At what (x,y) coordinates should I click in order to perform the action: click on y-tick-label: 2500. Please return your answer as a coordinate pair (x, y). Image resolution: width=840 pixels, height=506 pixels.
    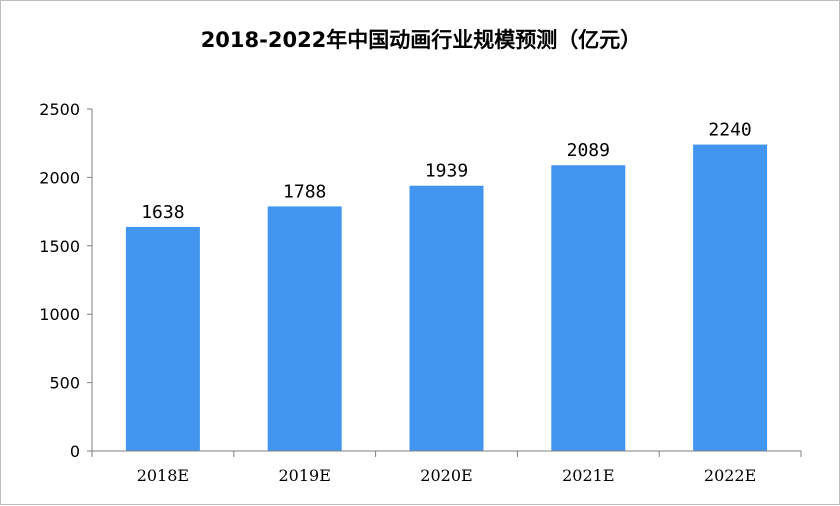
    Looking at the image, I should click on (59, 109).